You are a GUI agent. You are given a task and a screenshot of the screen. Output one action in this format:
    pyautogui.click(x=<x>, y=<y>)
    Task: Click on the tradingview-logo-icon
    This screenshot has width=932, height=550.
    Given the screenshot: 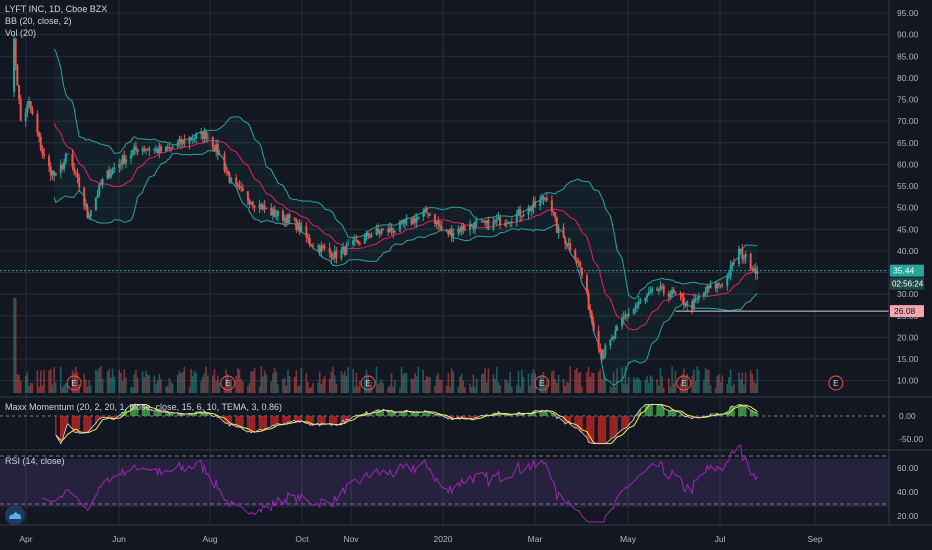 What is the action you would take?
    pyautogui.click(x=15, y=515)
    